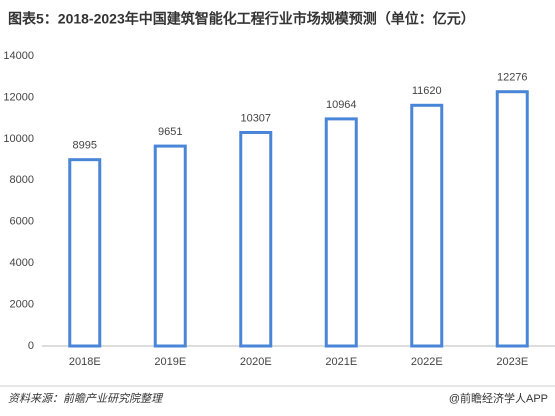 The height and width of the screenshot is (416, 555). Describe the element at coordinates (512, 362) in the screenshot. I see `x-tick-label: 2023E` at that location.